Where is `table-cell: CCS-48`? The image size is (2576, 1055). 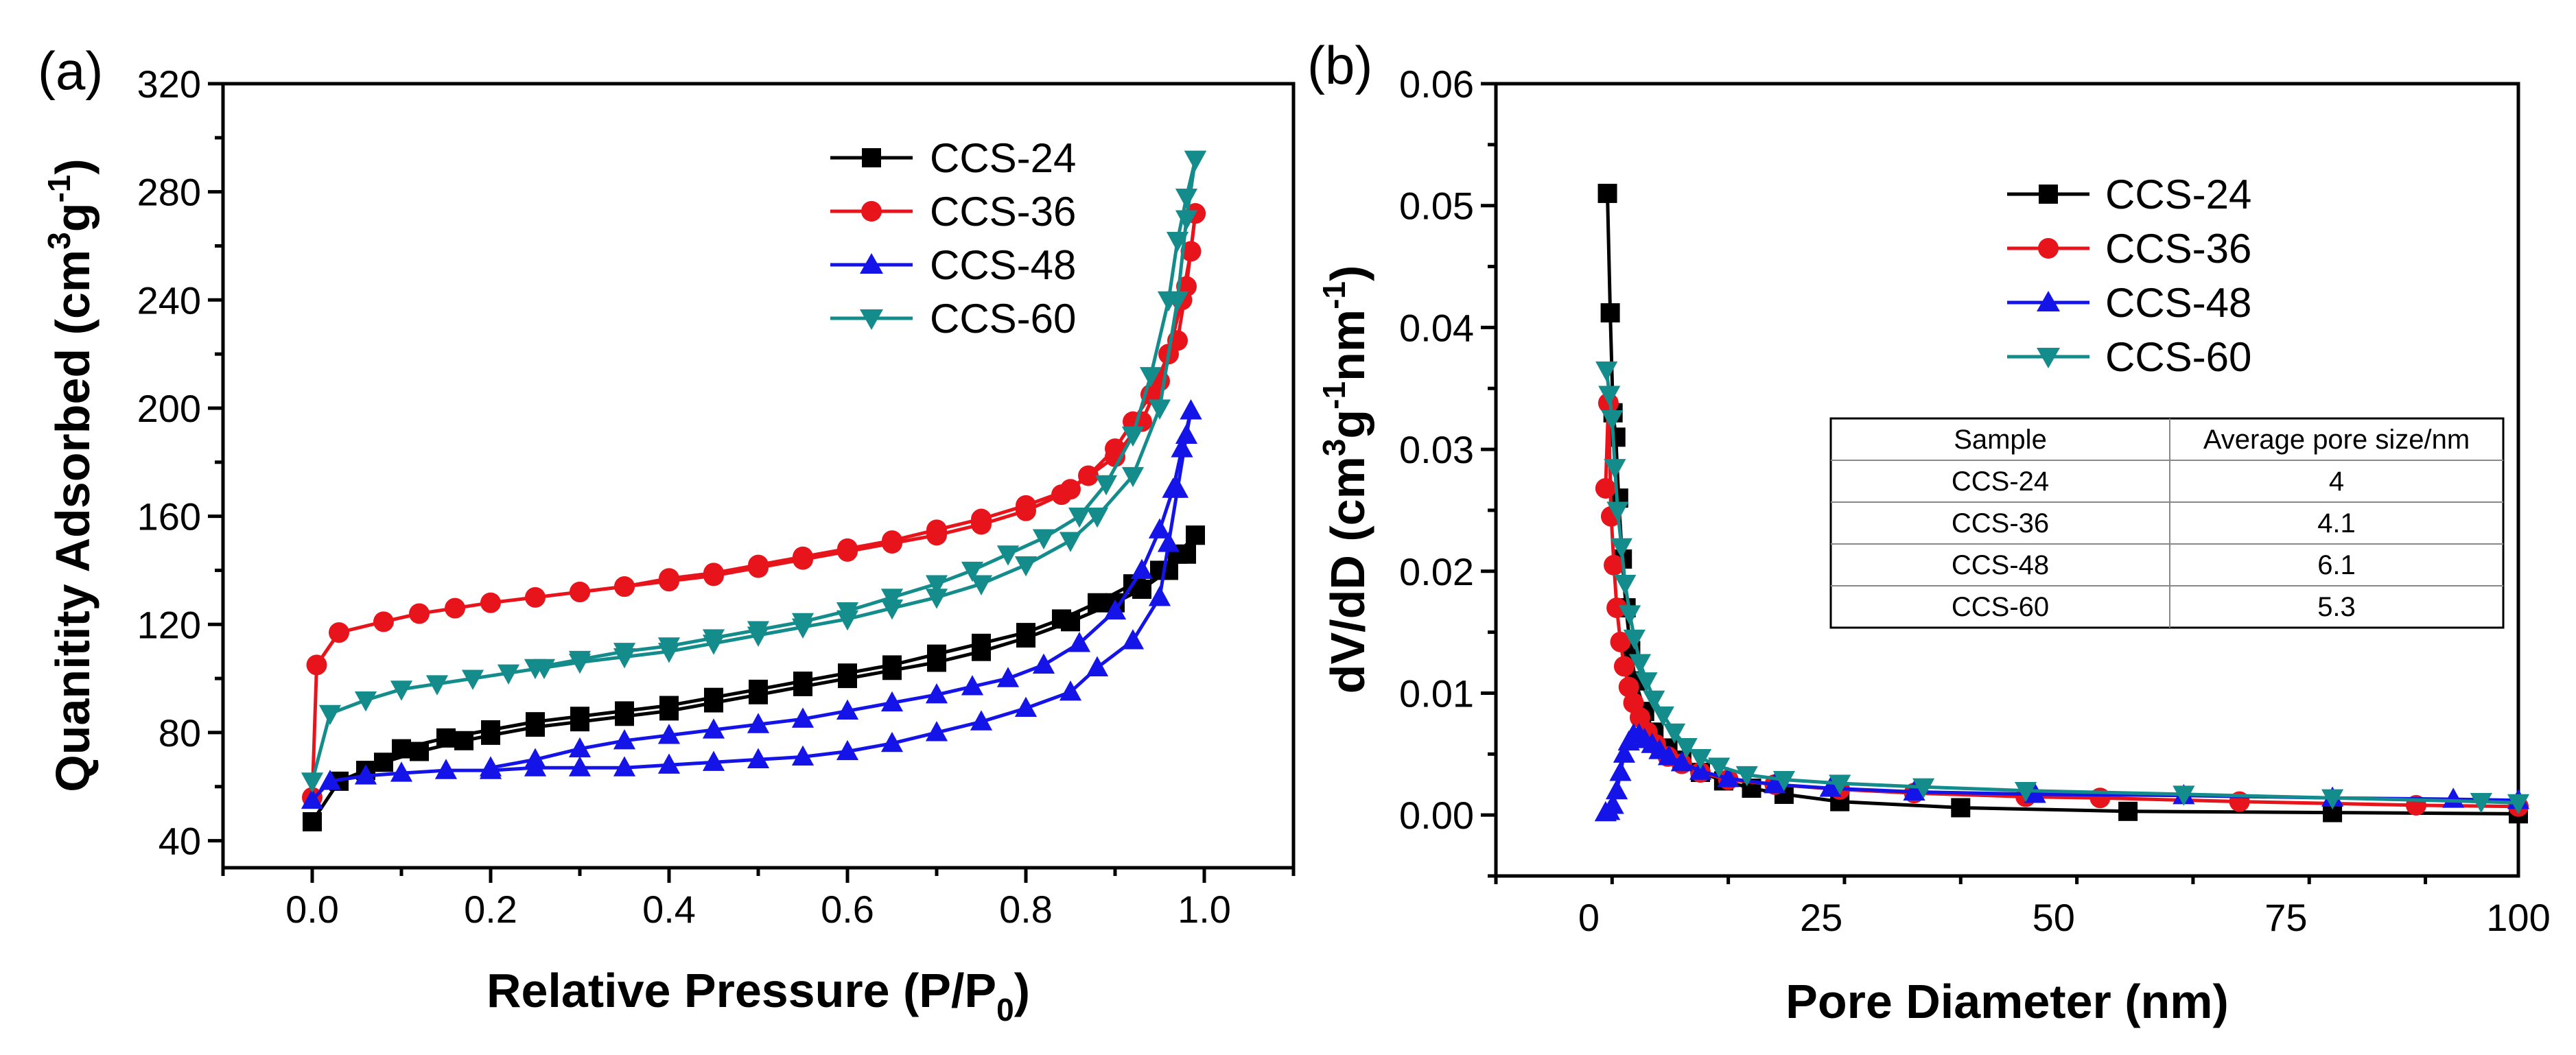
table-cell: CCS-48 is located at coordinates (2000, 565).